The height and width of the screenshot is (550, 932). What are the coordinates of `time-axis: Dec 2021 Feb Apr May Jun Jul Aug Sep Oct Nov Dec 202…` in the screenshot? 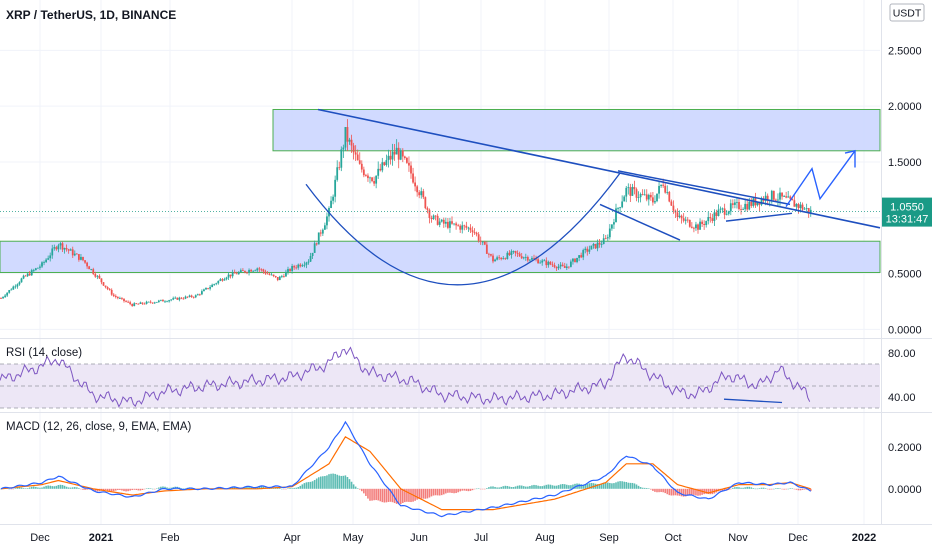 It's located at (453, 538).